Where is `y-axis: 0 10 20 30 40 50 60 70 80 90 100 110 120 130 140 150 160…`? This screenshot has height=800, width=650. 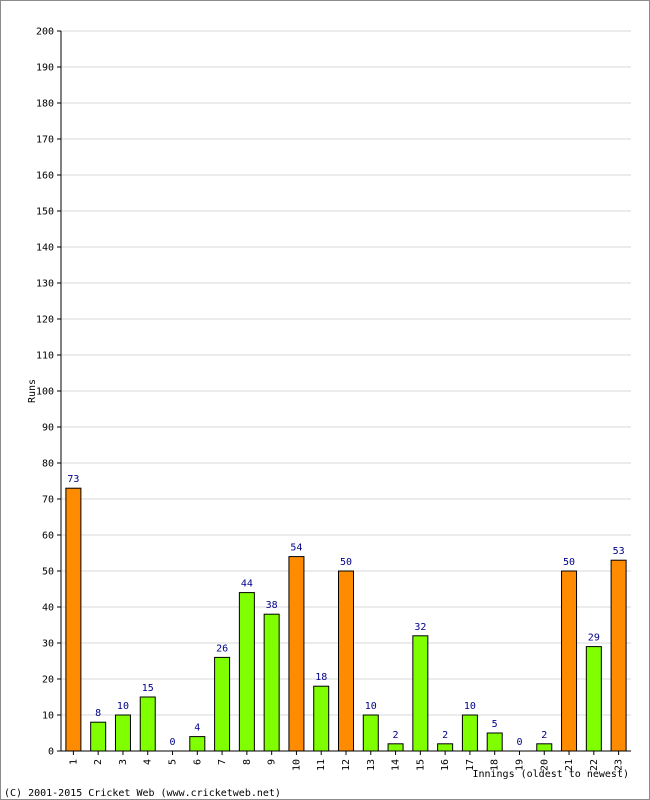
y-axis: 0 10 20 30 40 50 60 70 80 90 100 110 120 130 140 150 160… is located at coordinates (49, 392).